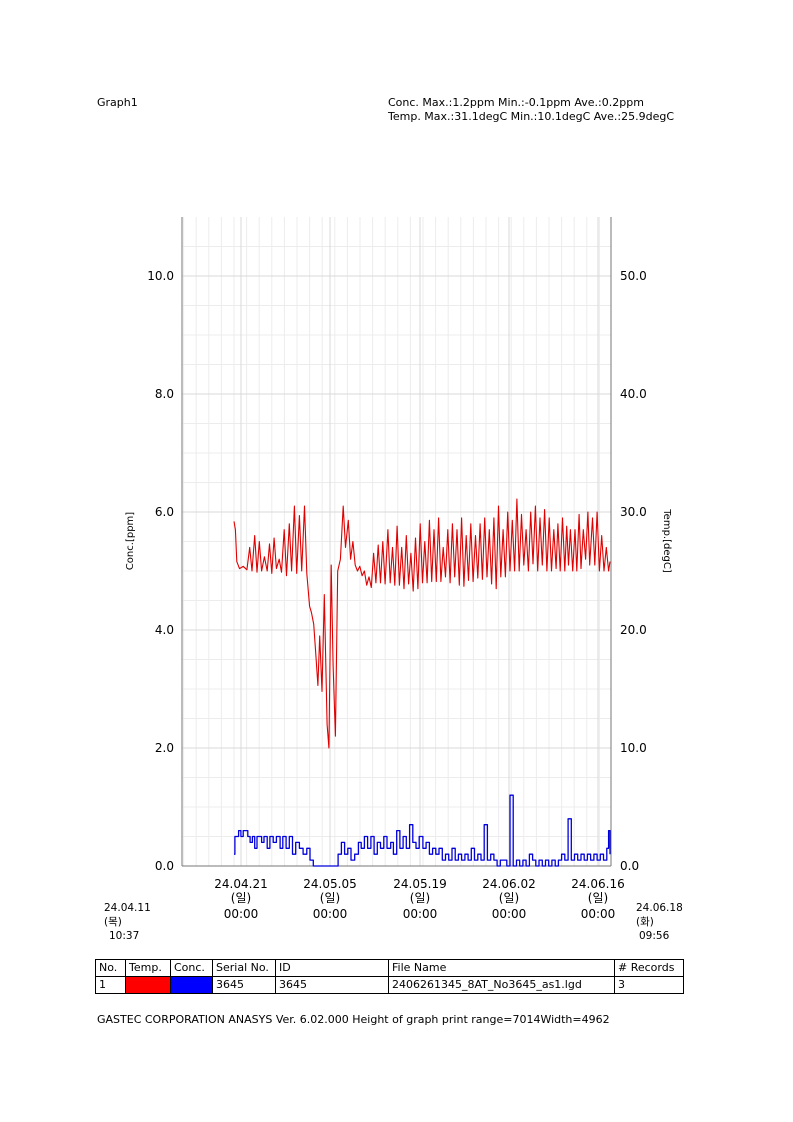 This screenshot has width=793, height=1122. I want to click on left-axis-ticks: 0.0 2.0 4.0 6.0 8.0 10.0, so click(160, 571).